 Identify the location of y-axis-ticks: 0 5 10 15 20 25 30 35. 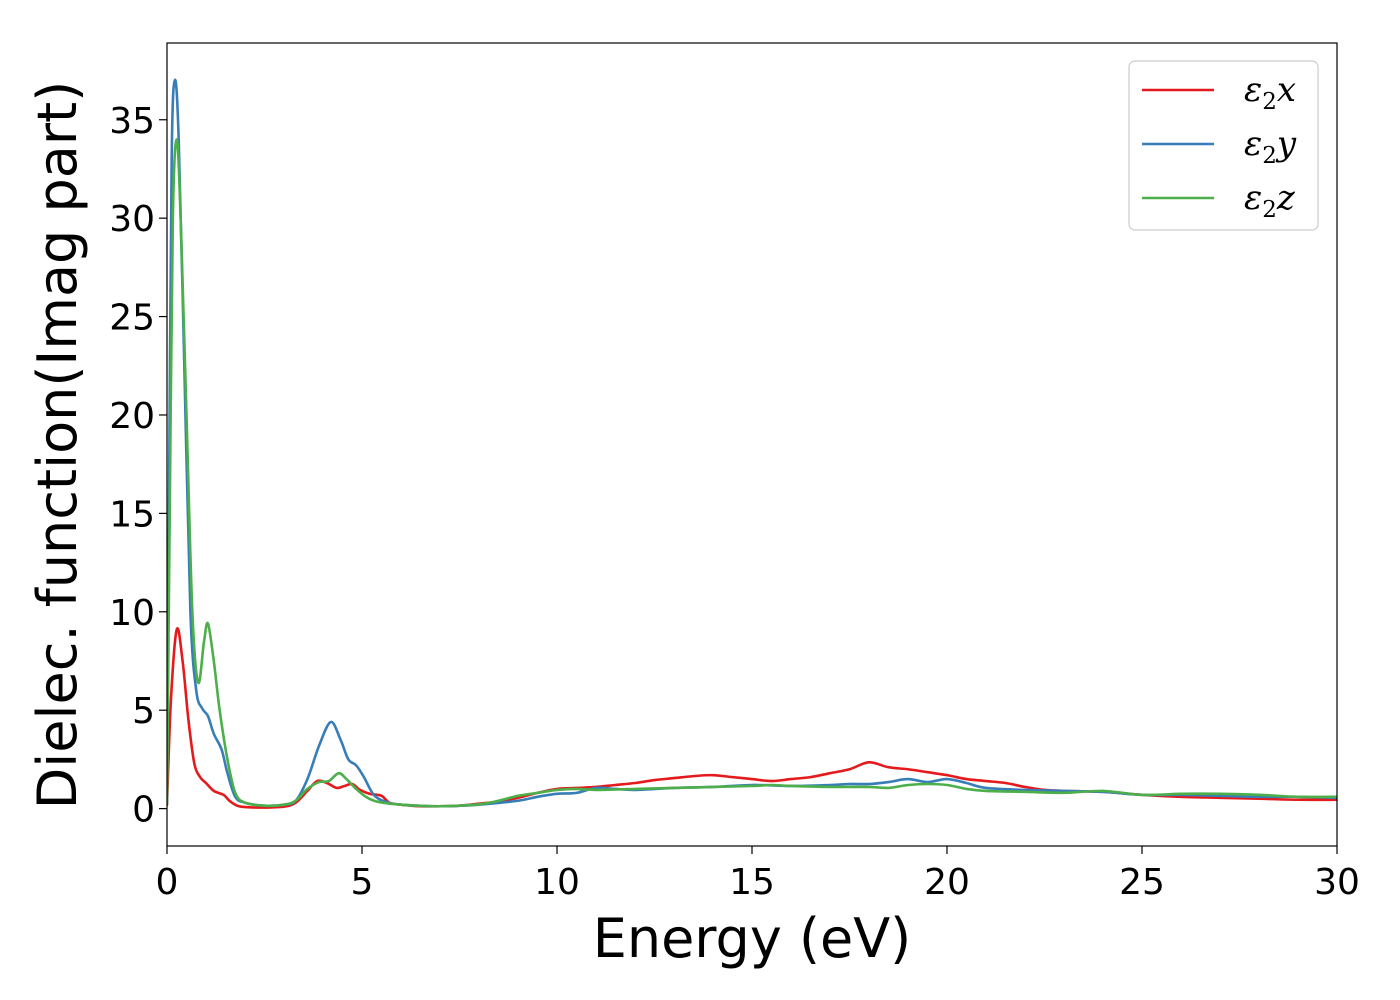
(138, 466).